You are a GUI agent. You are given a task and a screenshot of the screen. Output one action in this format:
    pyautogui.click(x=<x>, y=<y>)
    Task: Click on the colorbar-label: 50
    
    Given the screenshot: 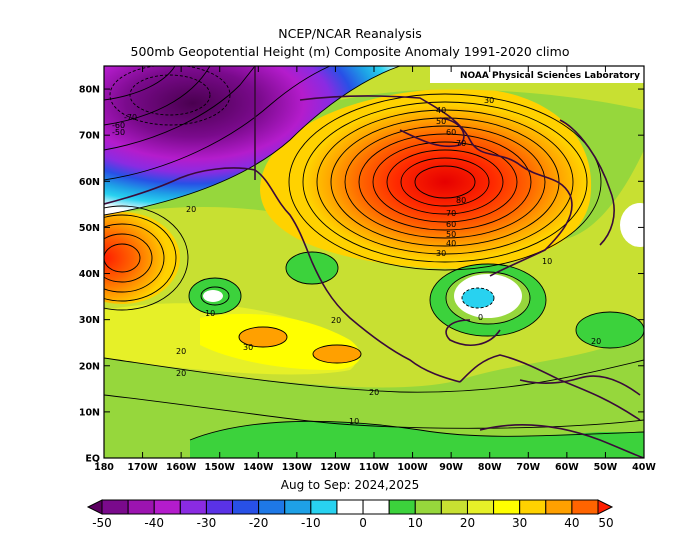 What is the action you would take?
    pyautogui.click(x=605, y=523)
    